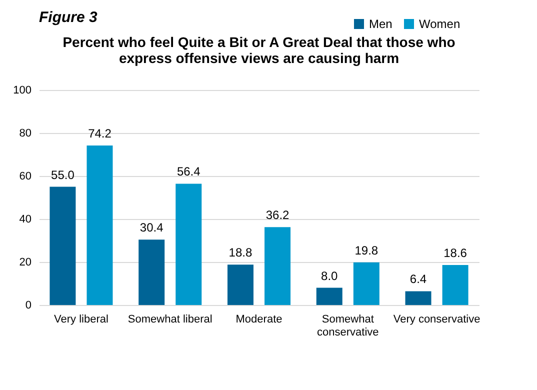 Image resolution: width=537 pixels, height=390 pixels. What do you see at coordinates (259, 320) in the screenshot?
I see `x-tick-label: Moderate` at bounding box center [259, 320].